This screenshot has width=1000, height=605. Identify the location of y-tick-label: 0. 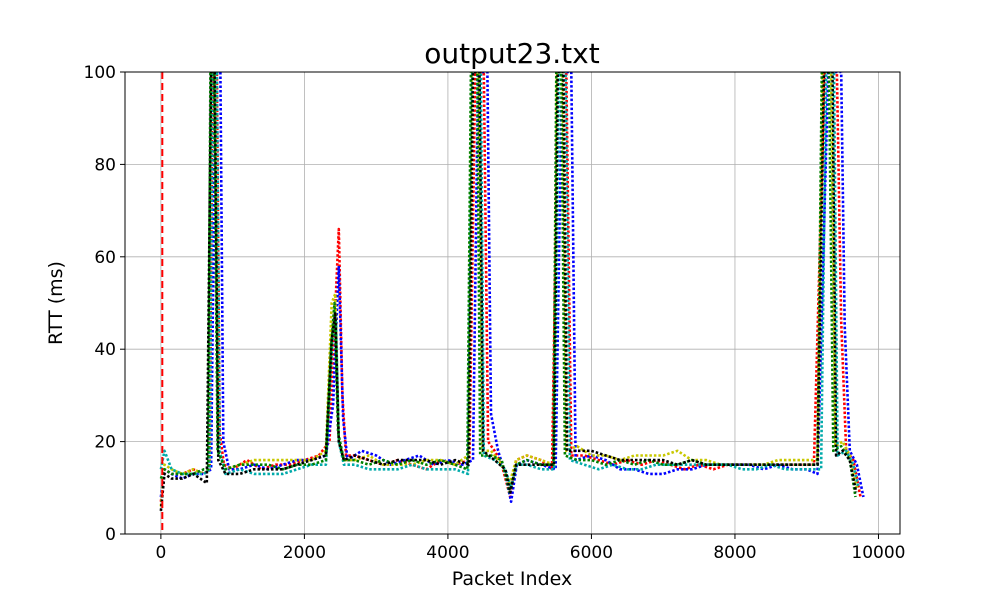
(110, 535).